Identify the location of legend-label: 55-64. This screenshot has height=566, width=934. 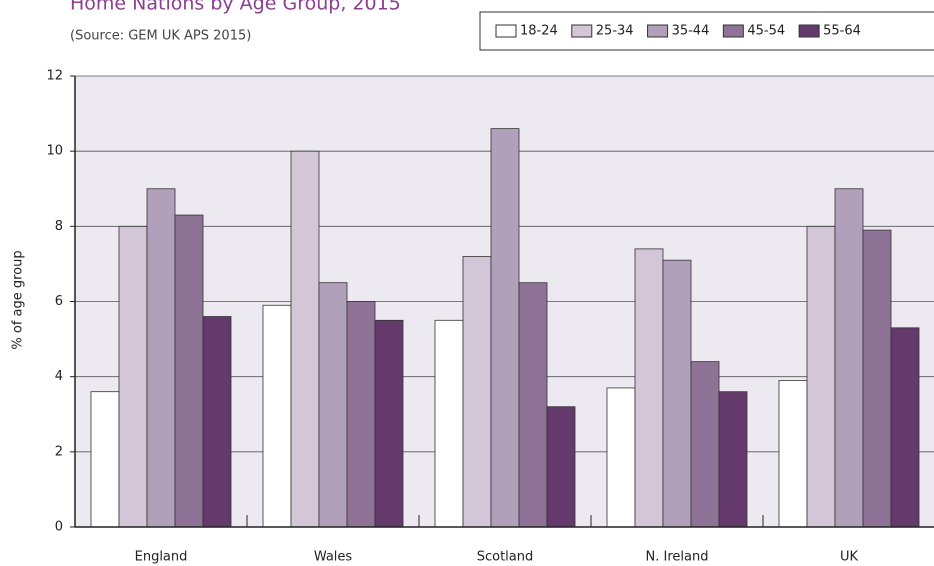
(842, 31).